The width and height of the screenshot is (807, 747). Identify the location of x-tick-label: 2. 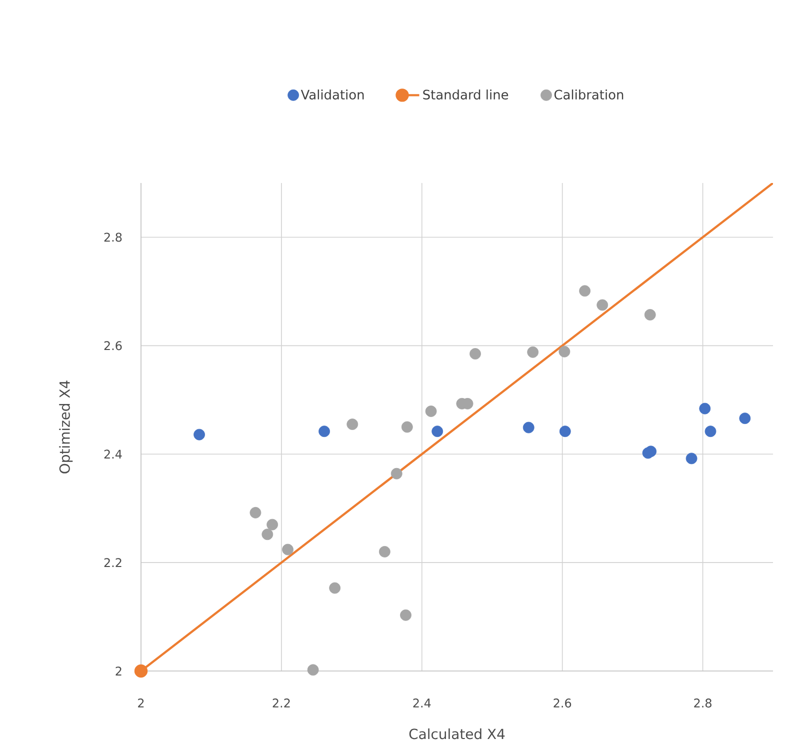
(141, 703).